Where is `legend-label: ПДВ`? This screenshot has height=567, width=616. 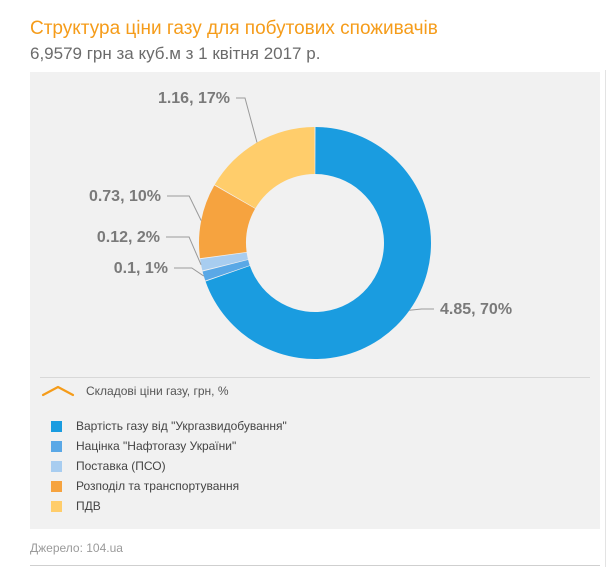
legend-label: ПДВ is located at coordinates (88, 506).